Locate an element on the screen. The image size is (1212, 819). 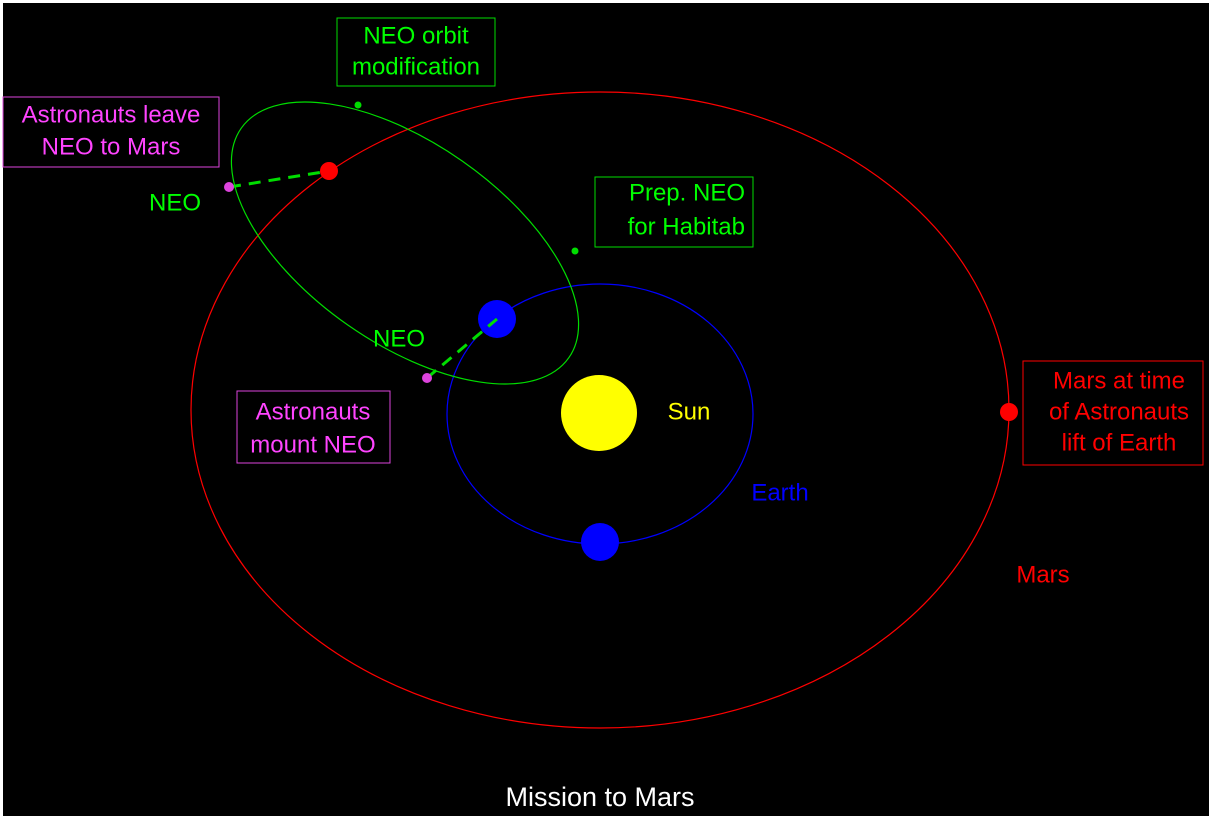
label: lift of Earth is located at coordinates (1119, 442).